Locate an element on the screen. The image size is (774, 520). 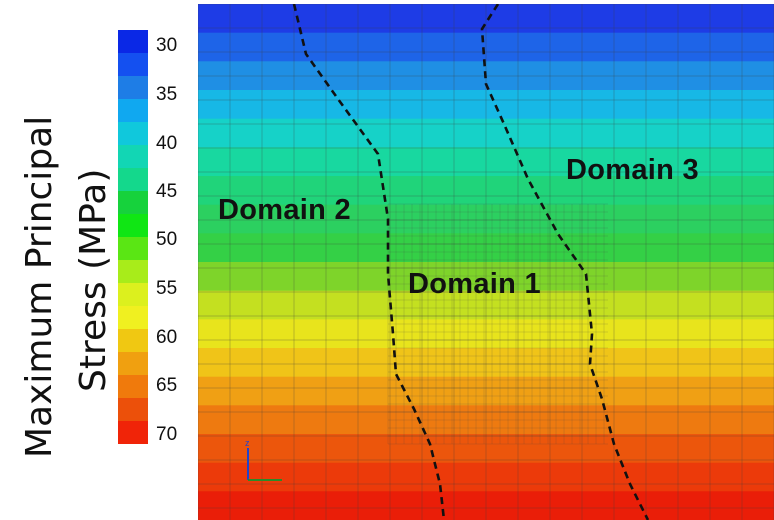
colorbar-tick-label: 30 is located at coordinates (167, 45).